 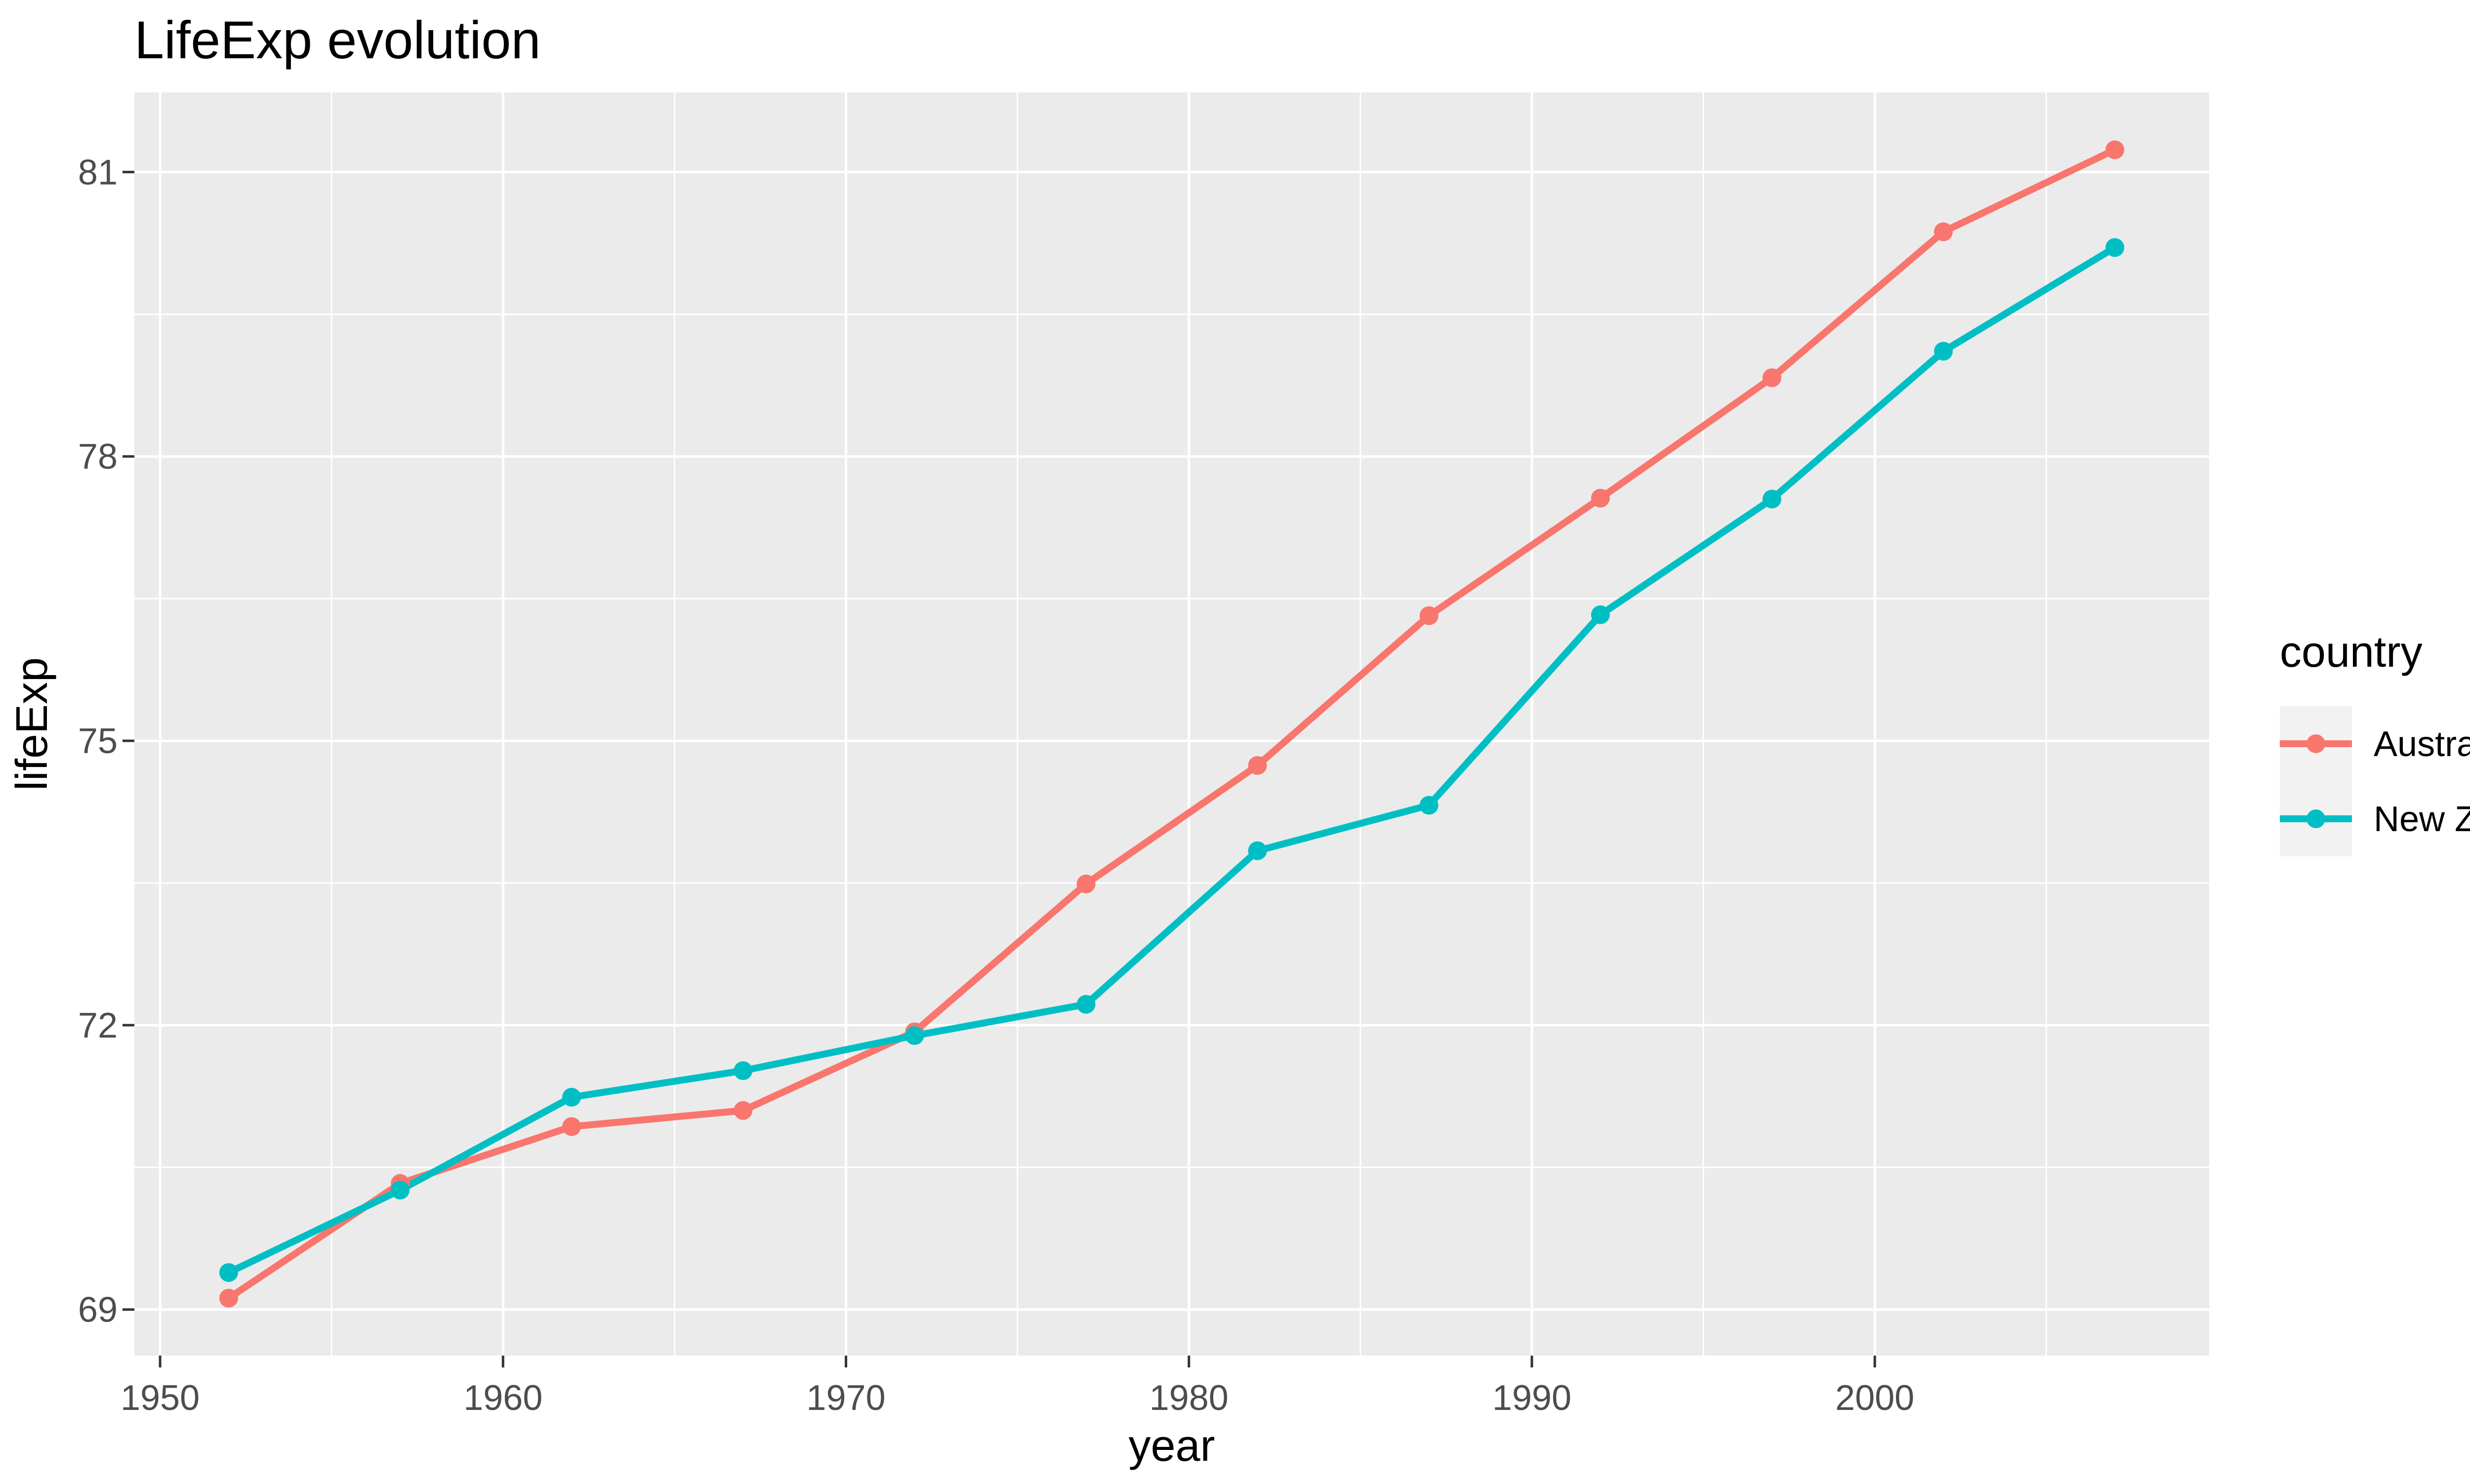 What do you see at coordinates (98, 1310) in the screenshot?
I see `y-tick-label: 69` at bounding box center [98, 1310].